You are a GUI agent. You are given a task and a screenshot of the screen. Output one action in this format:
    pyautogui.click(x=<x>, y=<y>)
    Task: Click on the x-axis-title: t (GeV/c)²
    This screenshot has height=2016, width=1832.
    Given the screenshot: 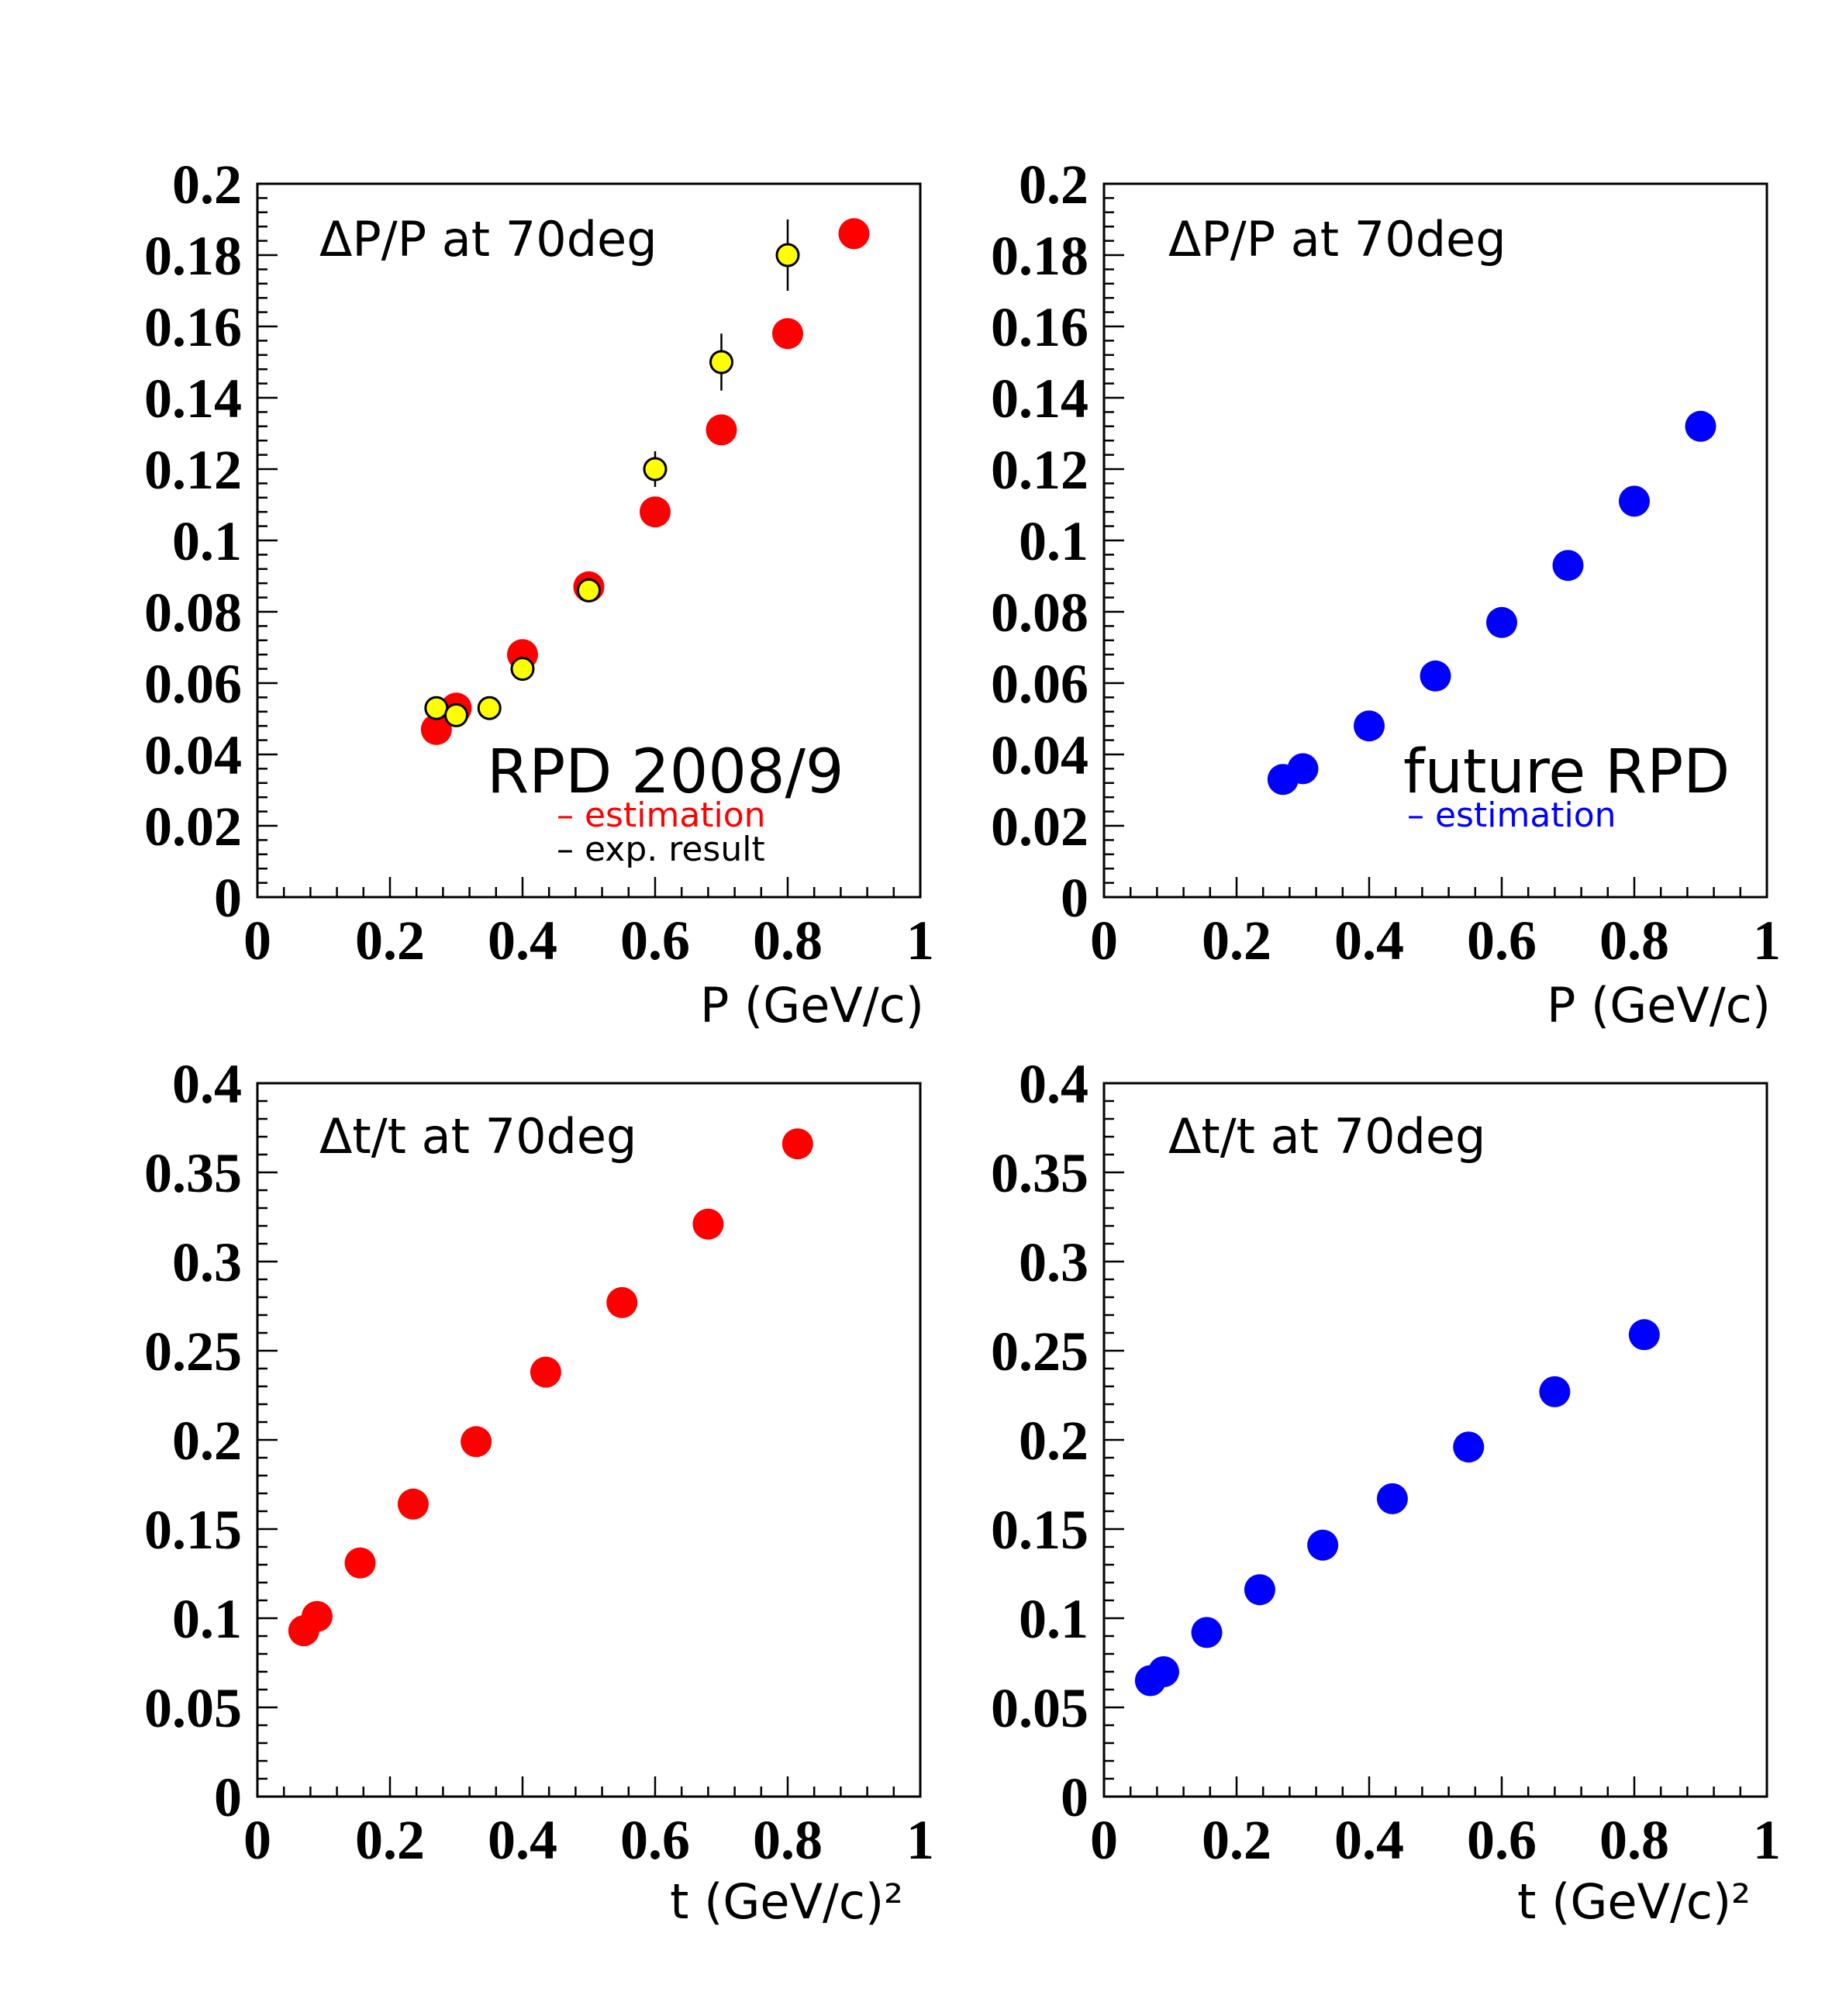 What is the action you would take?
    pyautogui.click(x=1634, y=1901)
    